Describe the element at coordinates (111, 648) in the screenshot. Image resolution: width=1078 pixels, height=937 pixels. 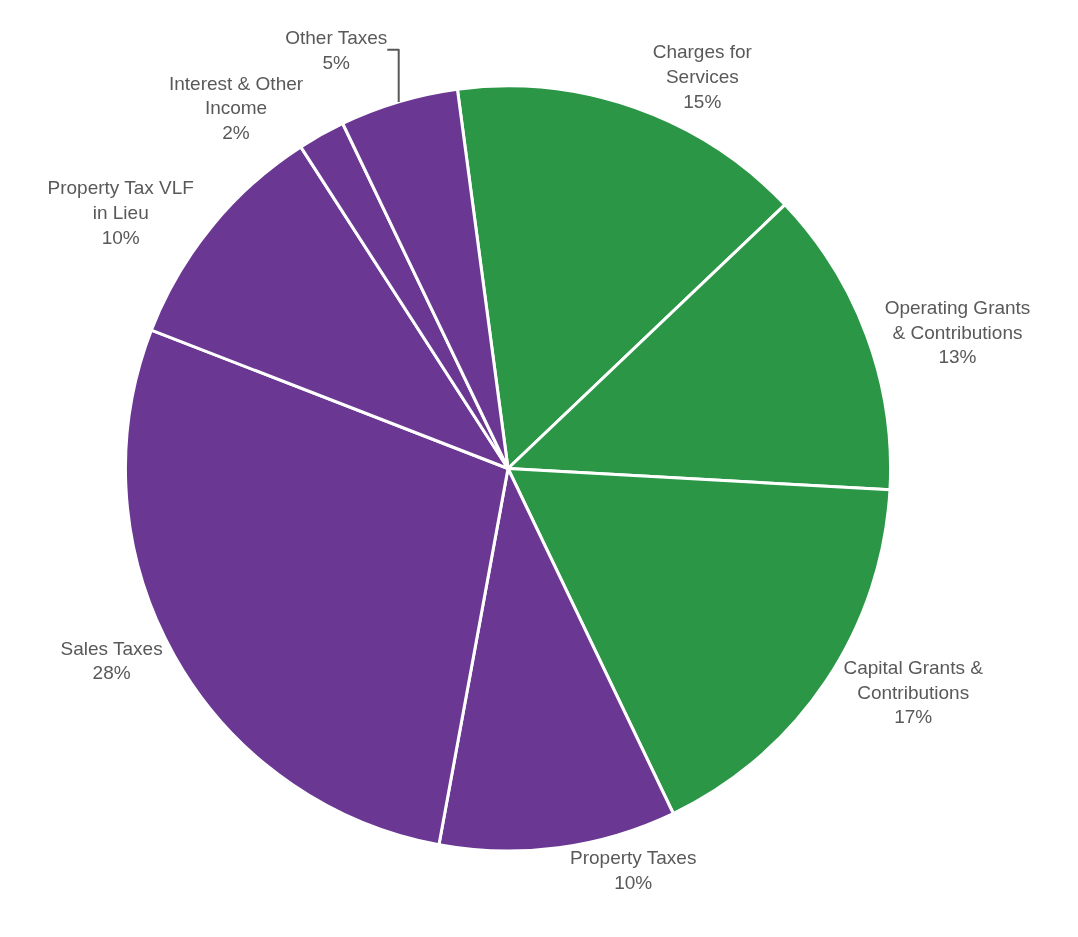
I see `slice-label: Sales Taxes` at that location.